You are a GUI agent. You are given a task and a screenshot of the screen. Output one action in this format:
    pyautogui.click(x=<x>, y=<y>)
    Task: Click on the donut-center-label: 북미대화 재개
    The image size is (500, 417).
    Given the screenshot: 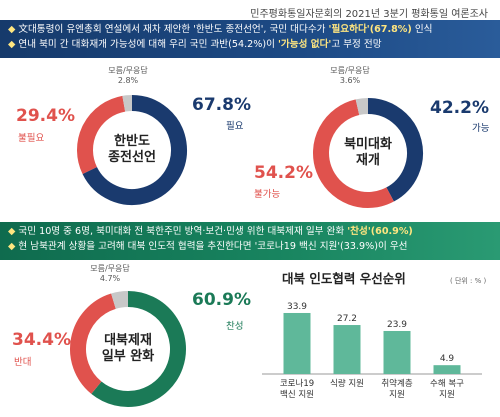 What is the action you would take?
    pyautogui.click(x=368, y=152)
    